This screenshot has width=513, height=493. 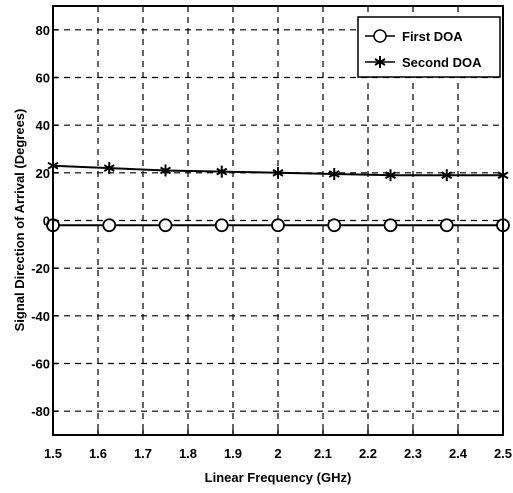 What do you see at coordinates (442, 62) in the screenshot?
I see `legend-label-second: Second DOA` at bounding box center [442, 62].